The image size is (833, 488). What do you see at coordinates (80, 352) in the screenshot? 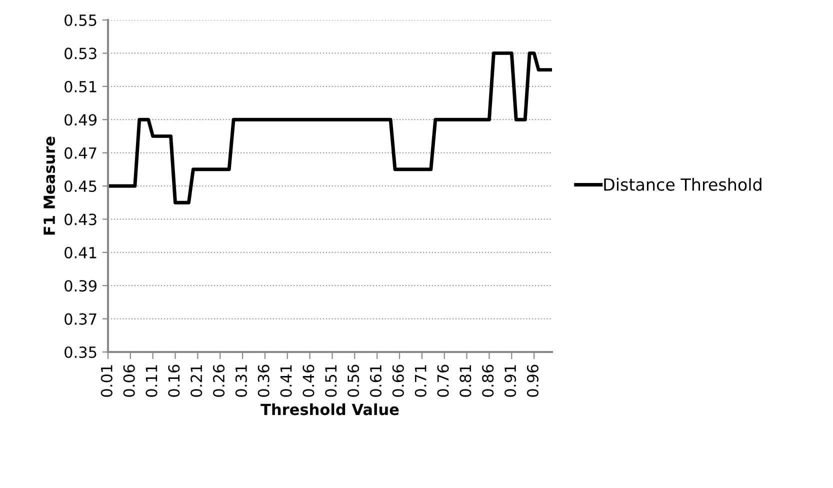
I see `y-tick-label: 0.35` at bounding box center [80, 352].